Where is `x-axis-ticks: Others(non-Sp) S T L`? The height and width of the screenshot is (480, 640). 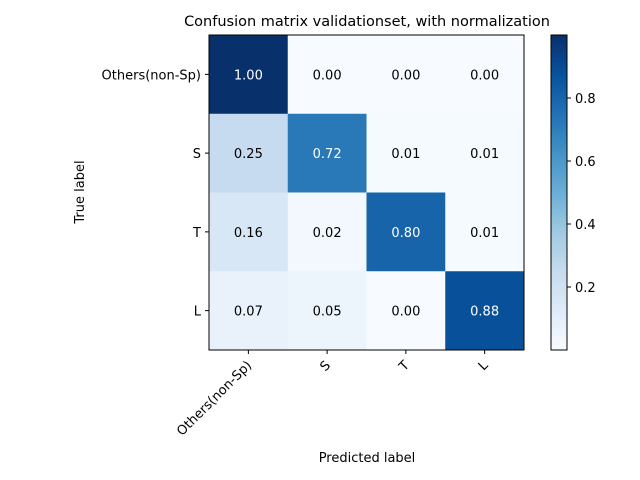 x-axis-ticks: Others(non-Sp) S T L is located at coordinates (333, 394).